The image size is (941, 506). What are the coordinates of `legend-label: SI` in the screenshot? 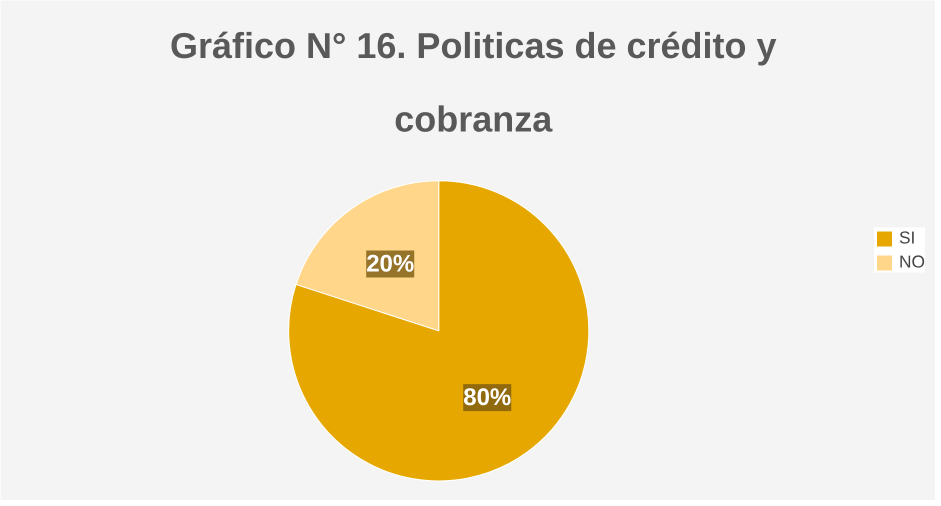 It's located at (907, 238).